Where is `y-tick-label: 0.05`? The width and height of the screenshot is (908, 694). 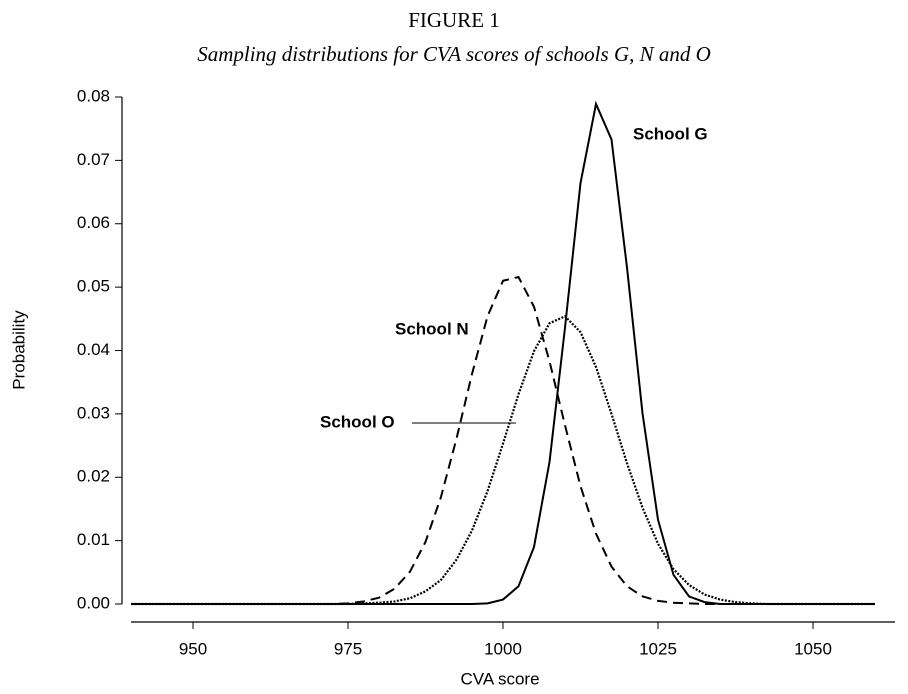
y-tick-label: 0.05 is located at coordinates (93, 286).